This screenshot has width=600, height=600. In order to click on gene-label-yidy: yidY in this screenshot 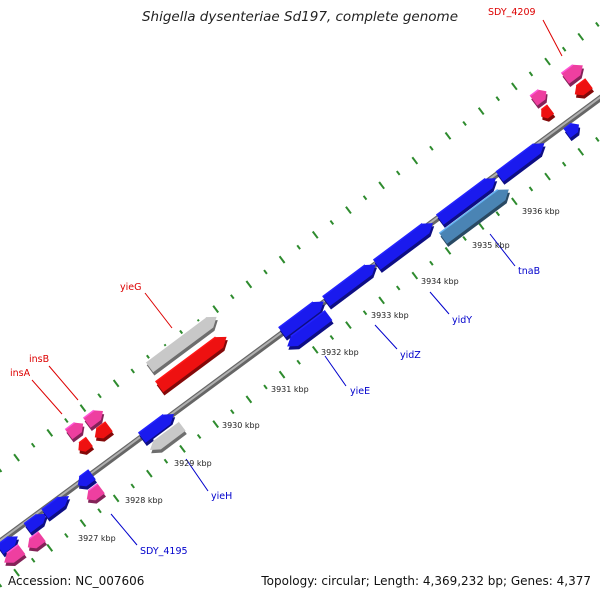, I will do `click(462, 320)`.